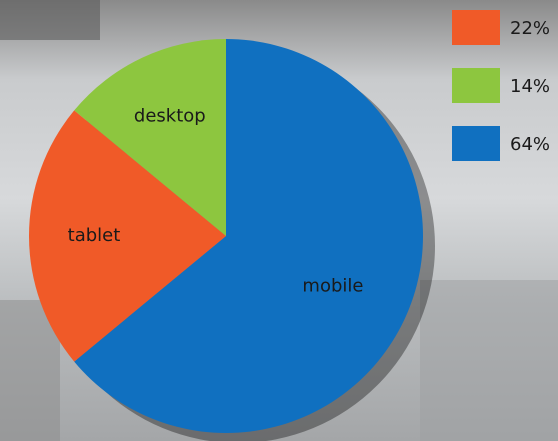  Describe the element at coordinates (170, 116) in the screenshot. I see `slice-label: desktop` at that location.